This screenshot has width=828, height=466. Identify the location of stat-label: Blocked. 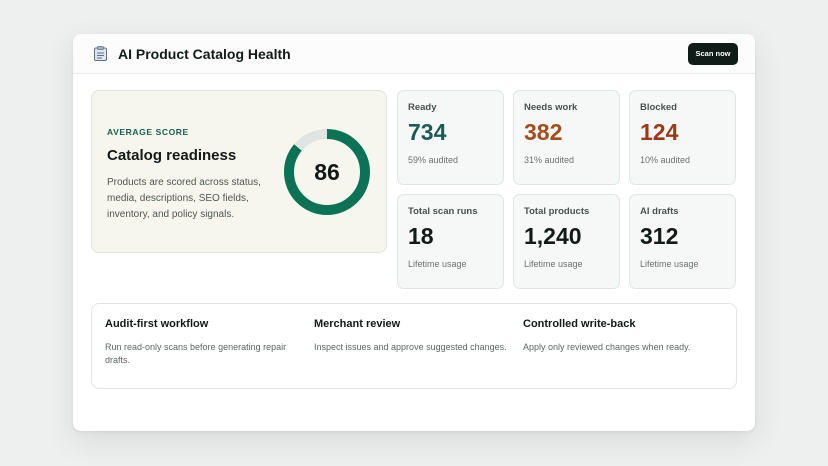
(658, 107).